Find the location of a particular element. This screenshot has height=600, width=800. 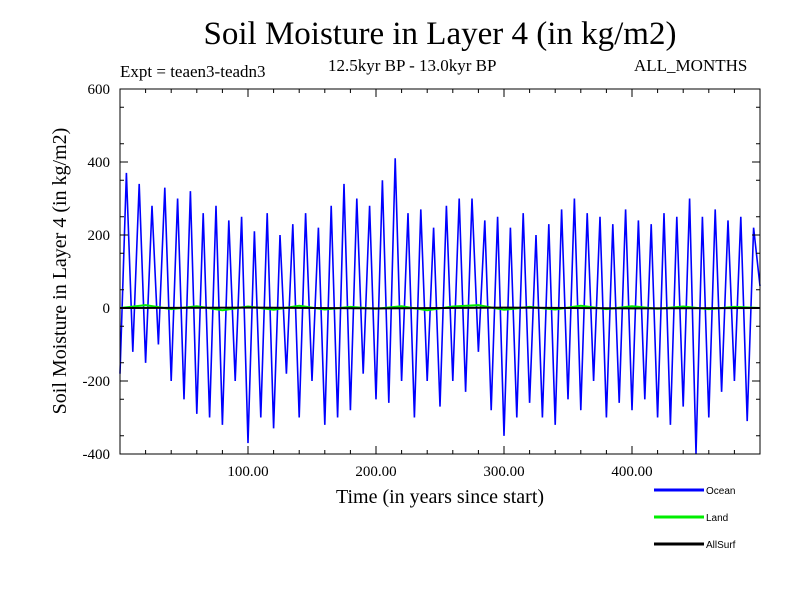

legend-label-land: Land is located at coordinates (717, 518).